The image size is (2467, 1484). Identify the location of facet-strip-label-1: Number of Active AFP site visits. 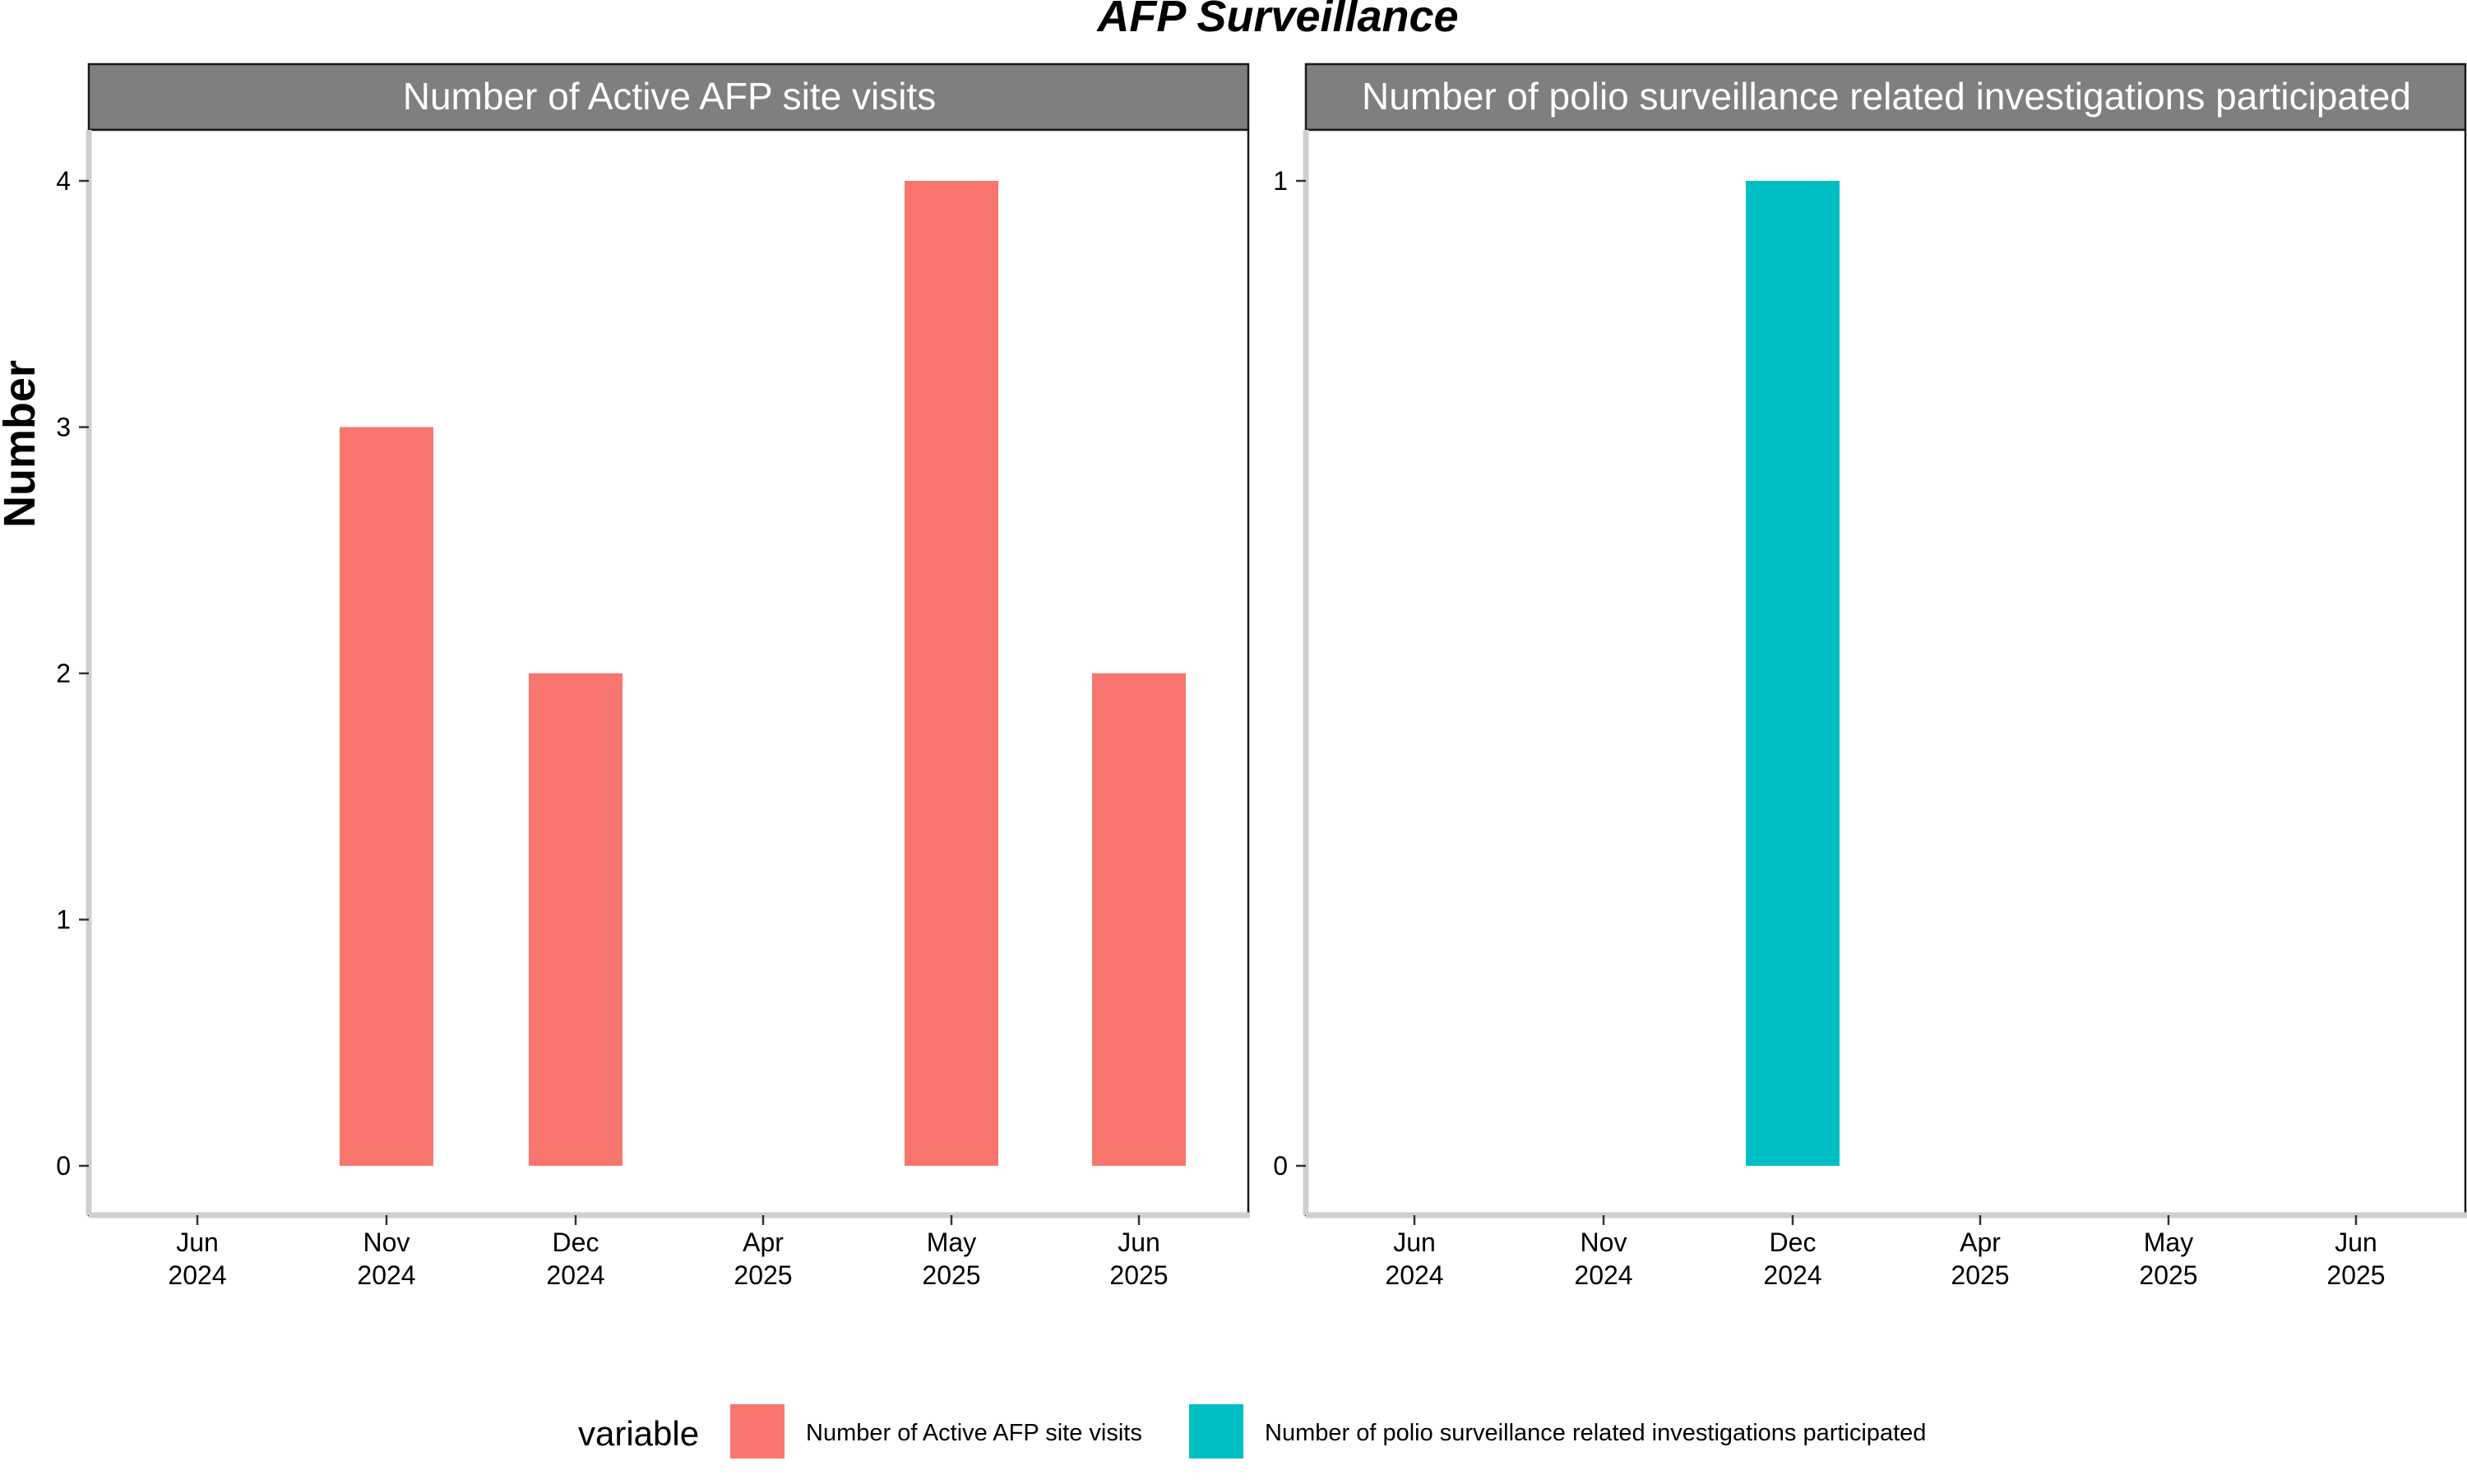
(670, 96).